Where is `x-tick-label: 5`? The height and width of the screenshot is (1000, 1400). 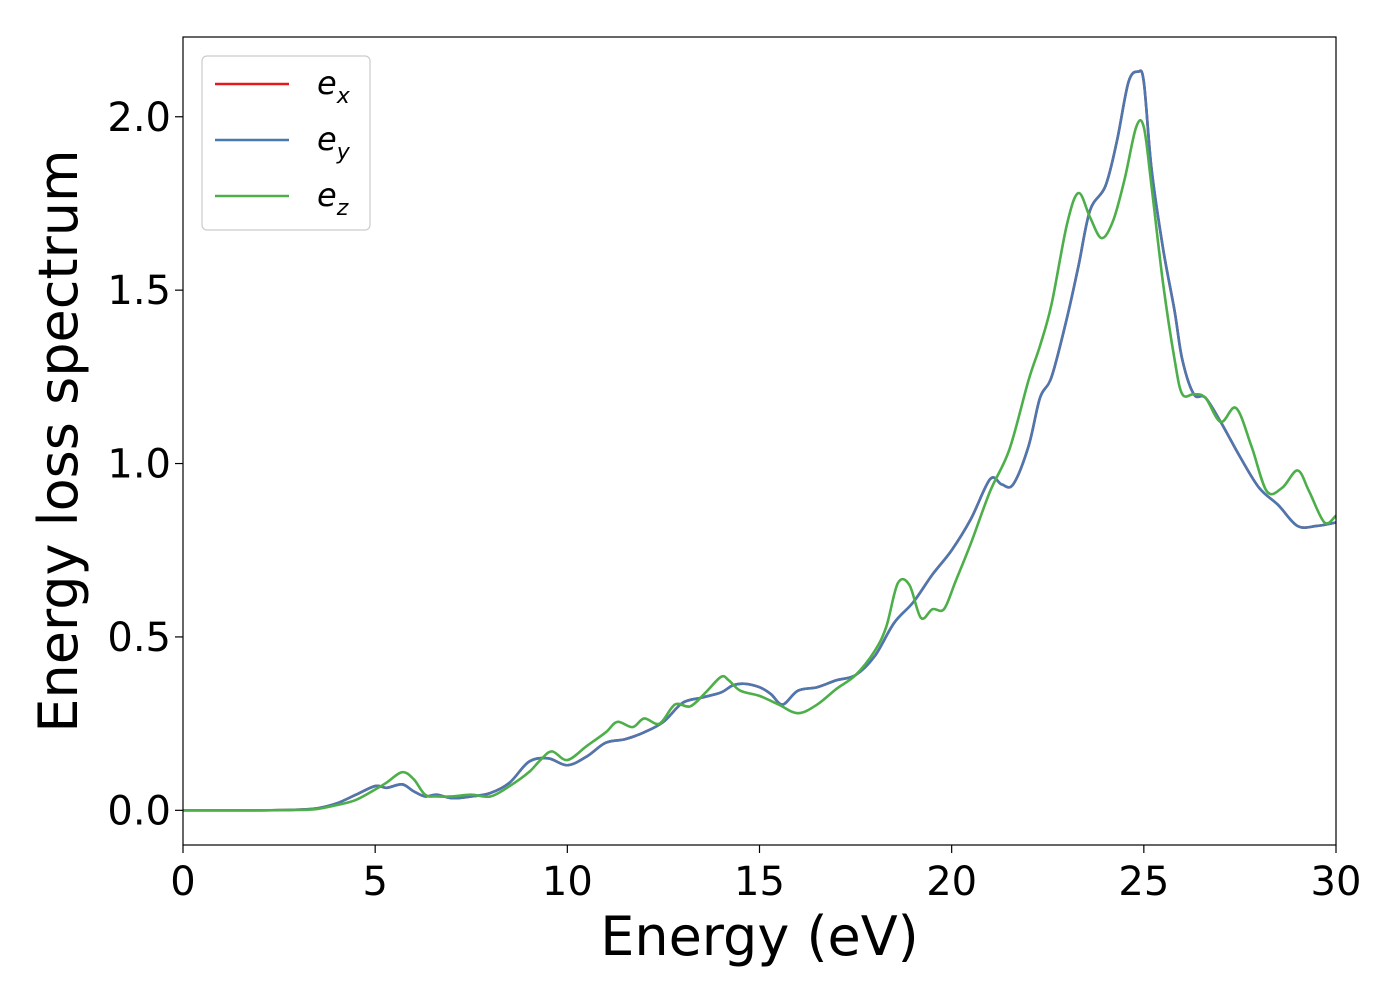
x-tick-label: 5 is located at coordinates (374, 882).